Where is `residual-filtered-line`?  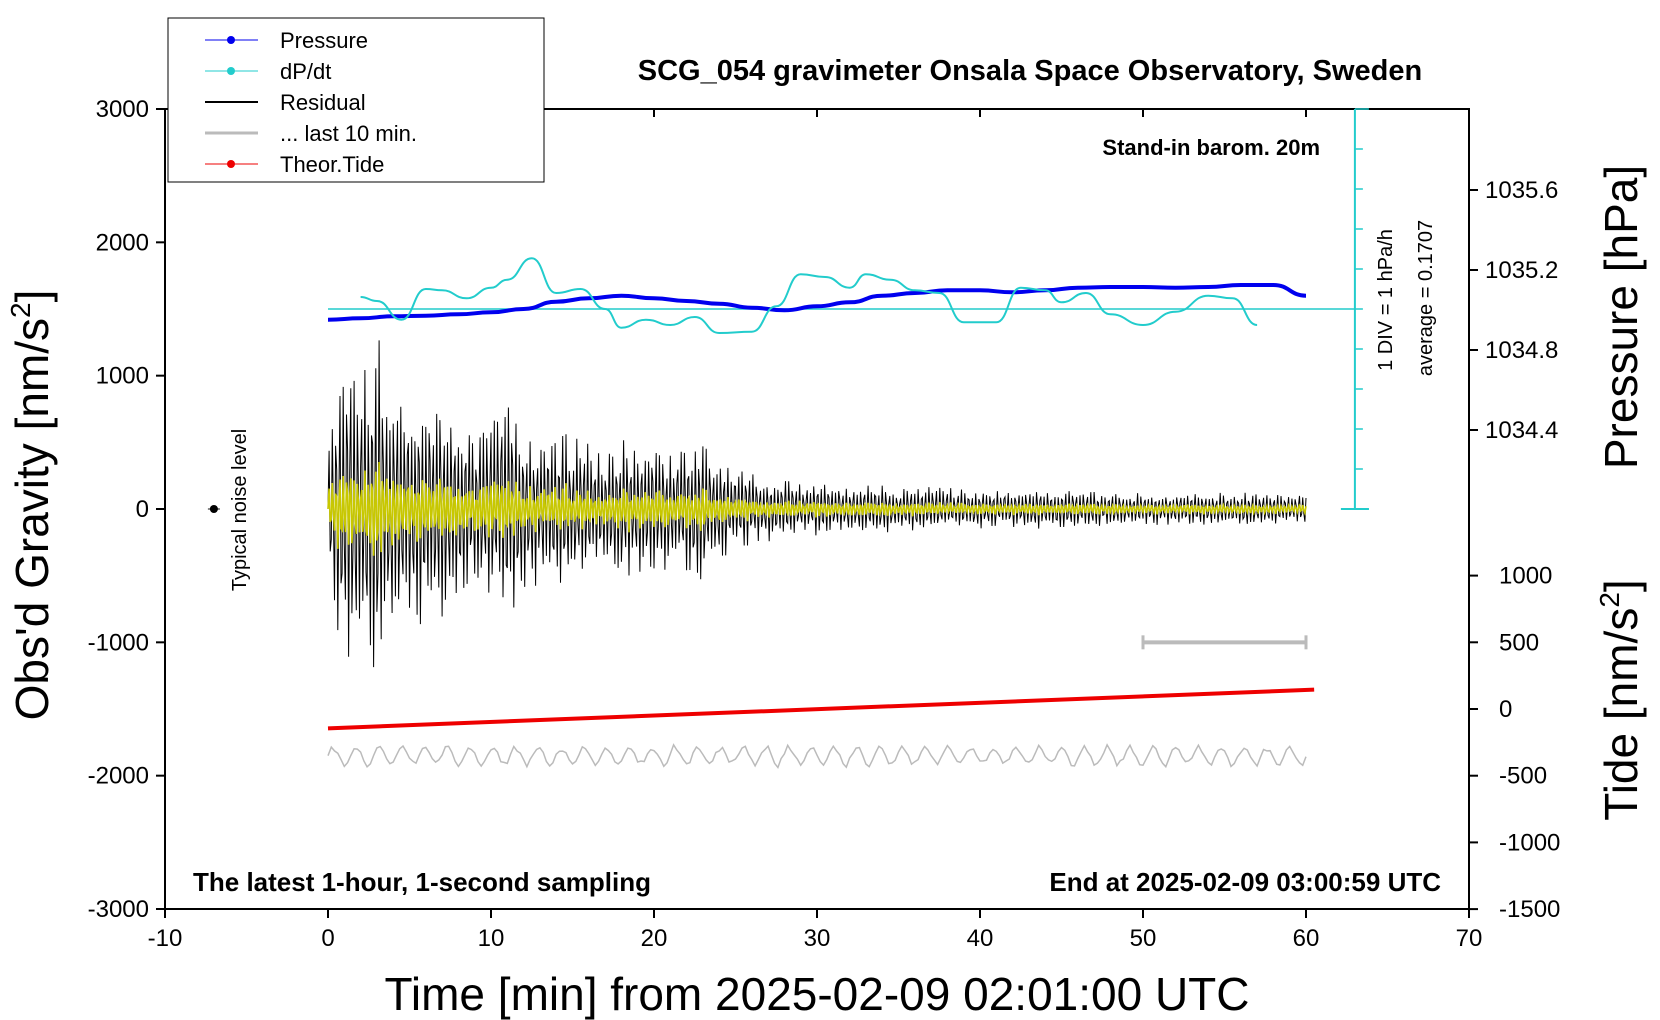 residual-filtered-line is located at coordinates (817, 508).